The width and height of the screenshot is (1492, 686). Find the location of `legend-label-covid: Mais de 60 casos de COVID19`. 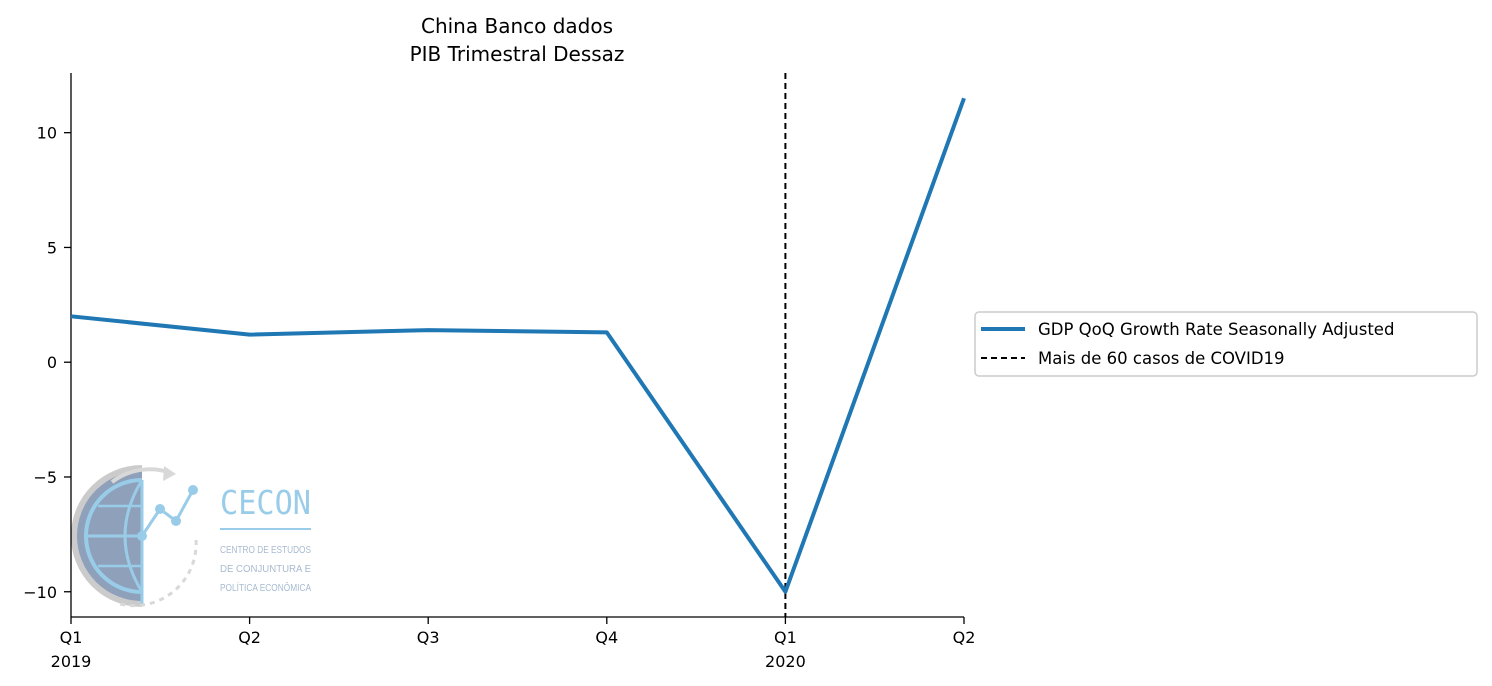

legend-label-covid: Mais de 60 casos de COVID19 is located at coordinates (1161, 358).